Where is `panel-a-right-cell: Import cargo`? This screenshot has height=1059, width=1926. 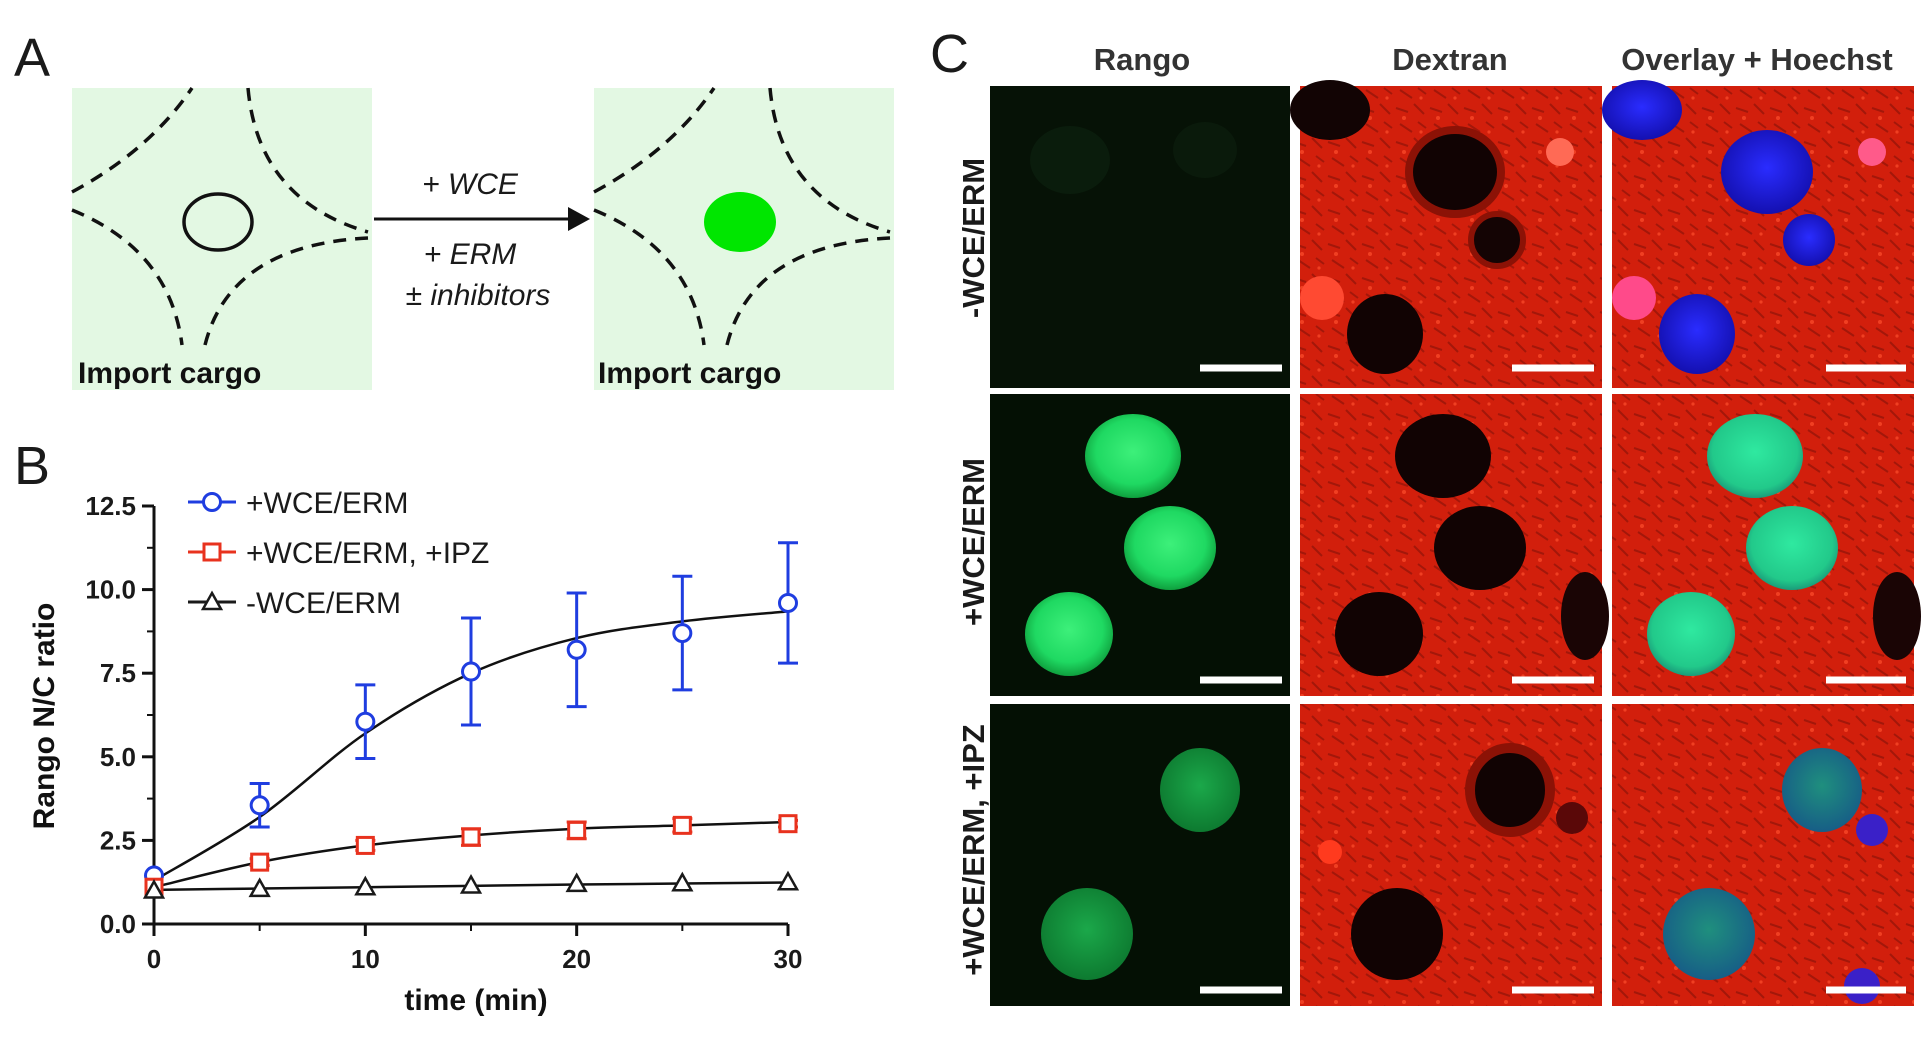 panel-a-right-cell: Import cargo is located at coordinates (743, 238).